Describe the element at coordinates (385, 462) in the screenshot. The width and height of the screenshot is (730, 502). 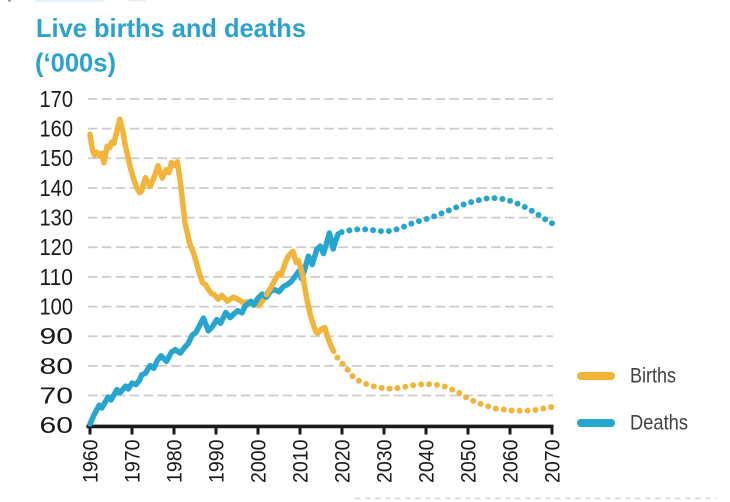
I see `svg-text: 2030` at that location.